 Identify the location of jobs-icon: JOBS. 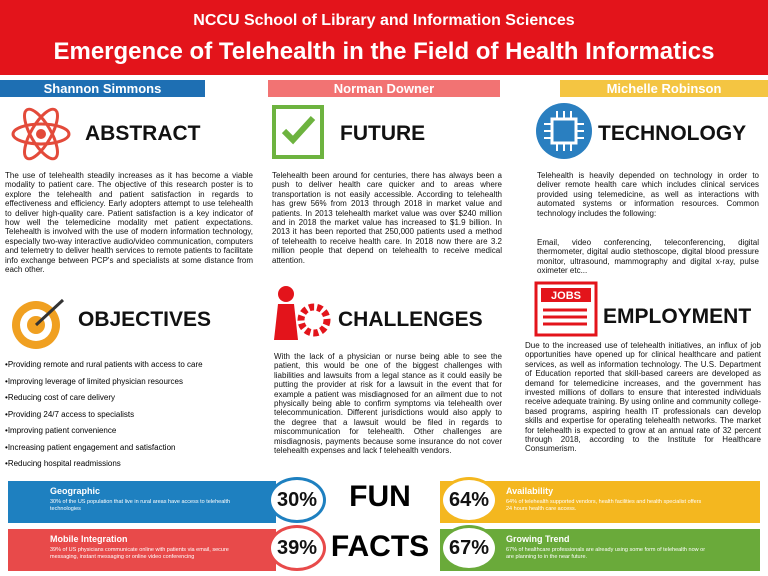
(566, 309).